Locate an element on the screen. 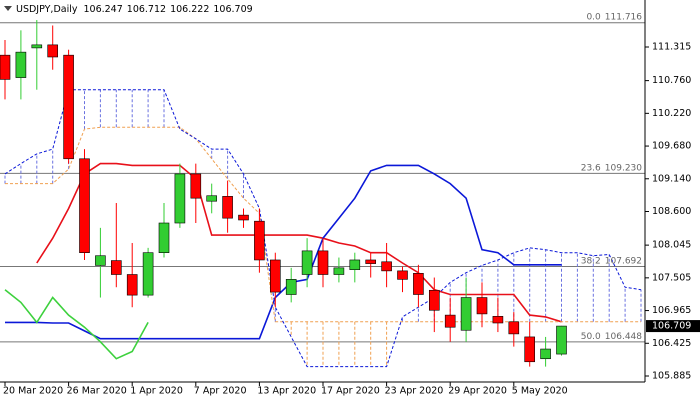  fib-label: 0.0 111.716 is located at coordinates (614, 17).